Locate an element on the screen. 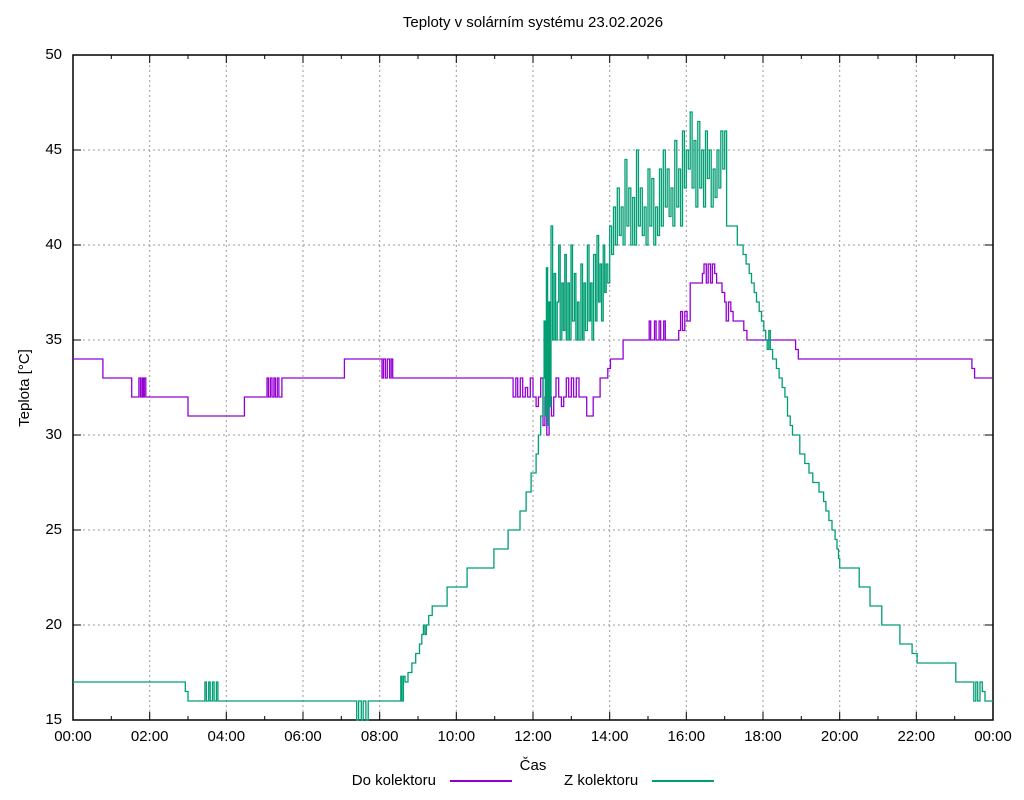 Image resolution: width=1024 pixels, height=800 pixels. x-tick-label: 04:00 is located at coordinates (226, 736).